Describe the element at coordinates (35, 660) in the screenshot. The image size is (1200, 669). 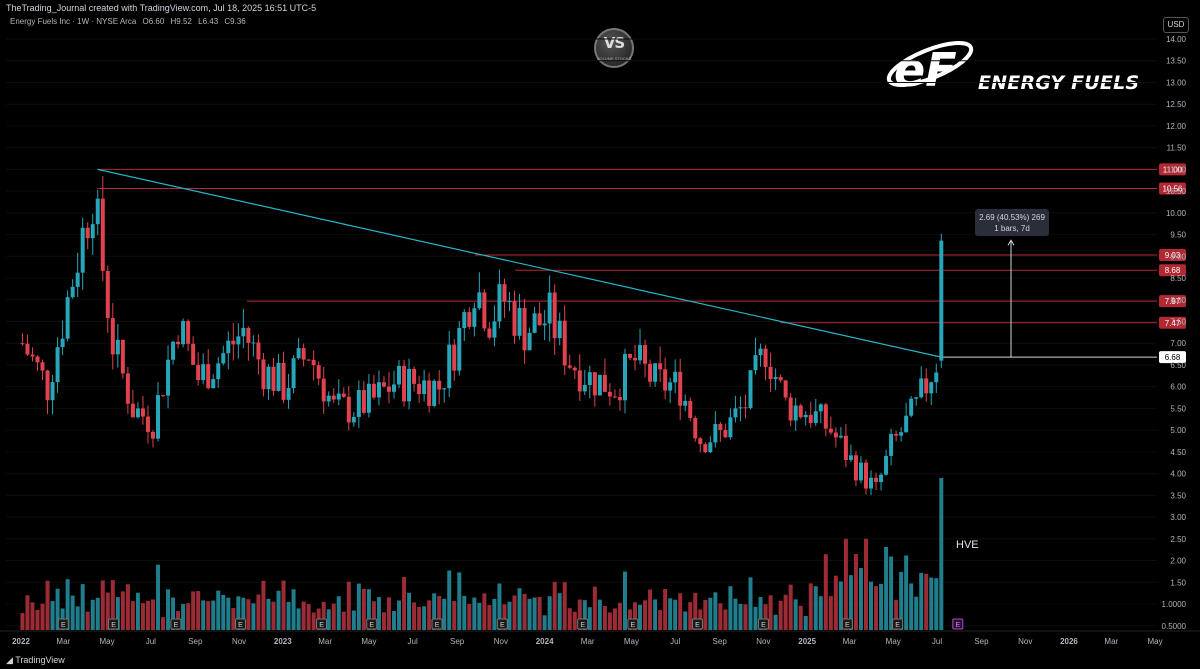
I see `tradingview-footer: ◢ TradingView` at that location.